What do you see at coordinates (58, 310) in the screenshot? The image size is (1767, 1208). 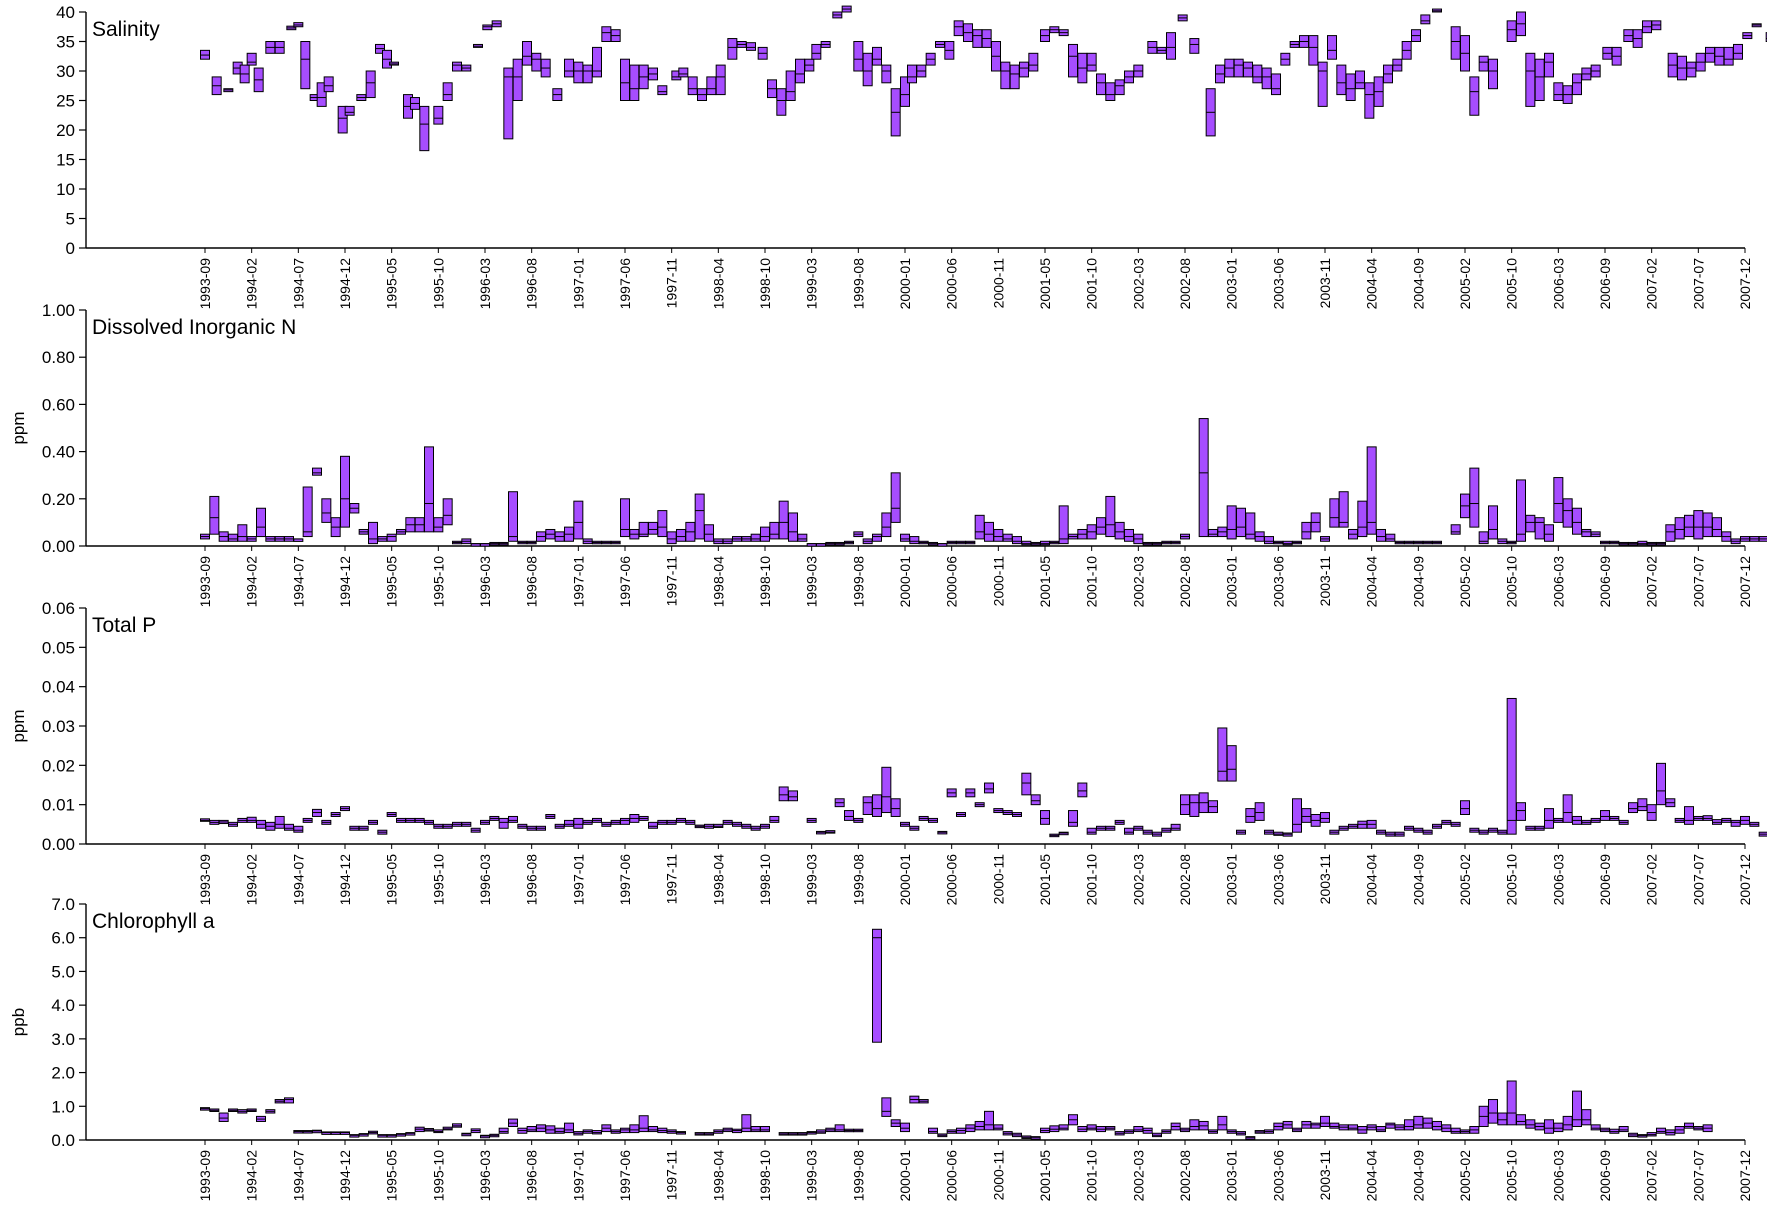 I see `y-tick-label: 1.00` at bounding box center [58, 310].